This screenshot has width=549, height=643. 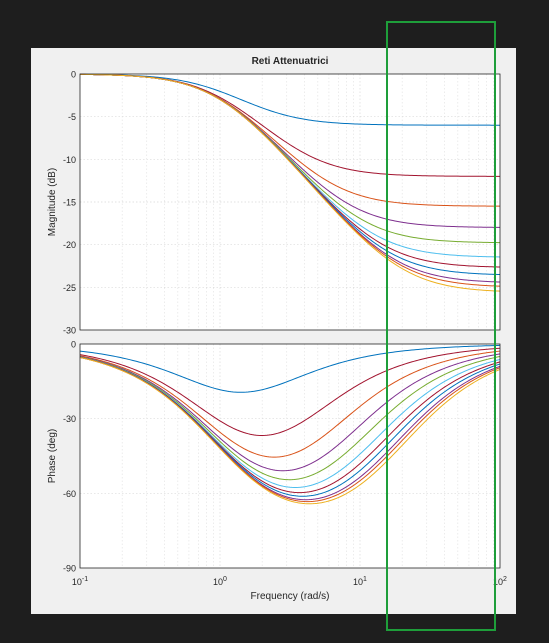 I want to click on y-tick-label: -15, so click(x=69, y=203).